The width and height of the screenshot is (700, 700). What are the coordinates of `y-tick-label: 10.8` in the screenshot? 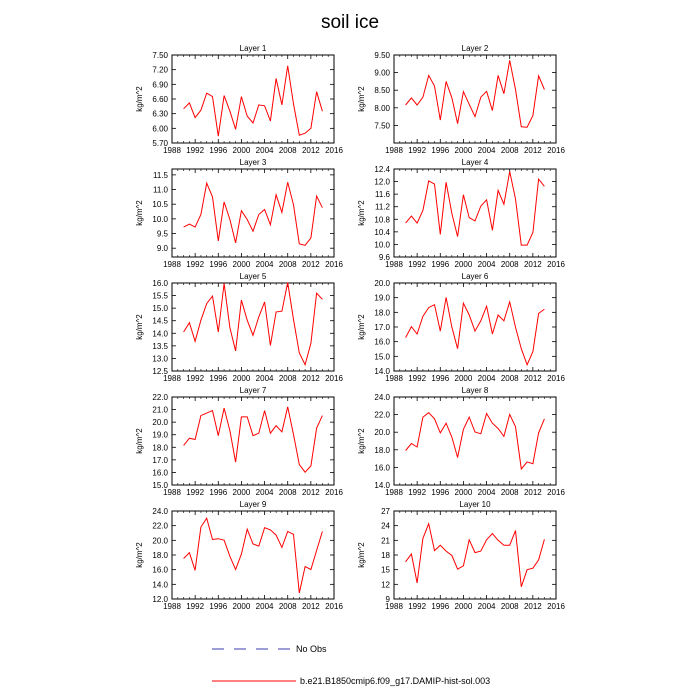 It's located at (382, 219).